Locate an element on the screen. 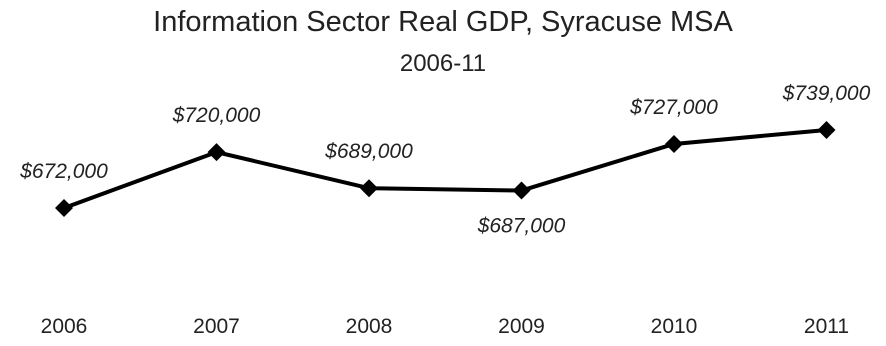 This screenshot has height=346, width=886. data-point-2007 is located at coordinates (216, 152).